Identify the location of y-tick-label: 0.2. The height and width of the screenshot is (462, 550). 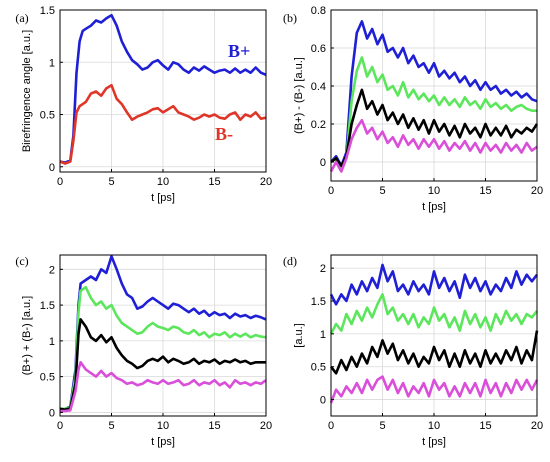
(318, 125).